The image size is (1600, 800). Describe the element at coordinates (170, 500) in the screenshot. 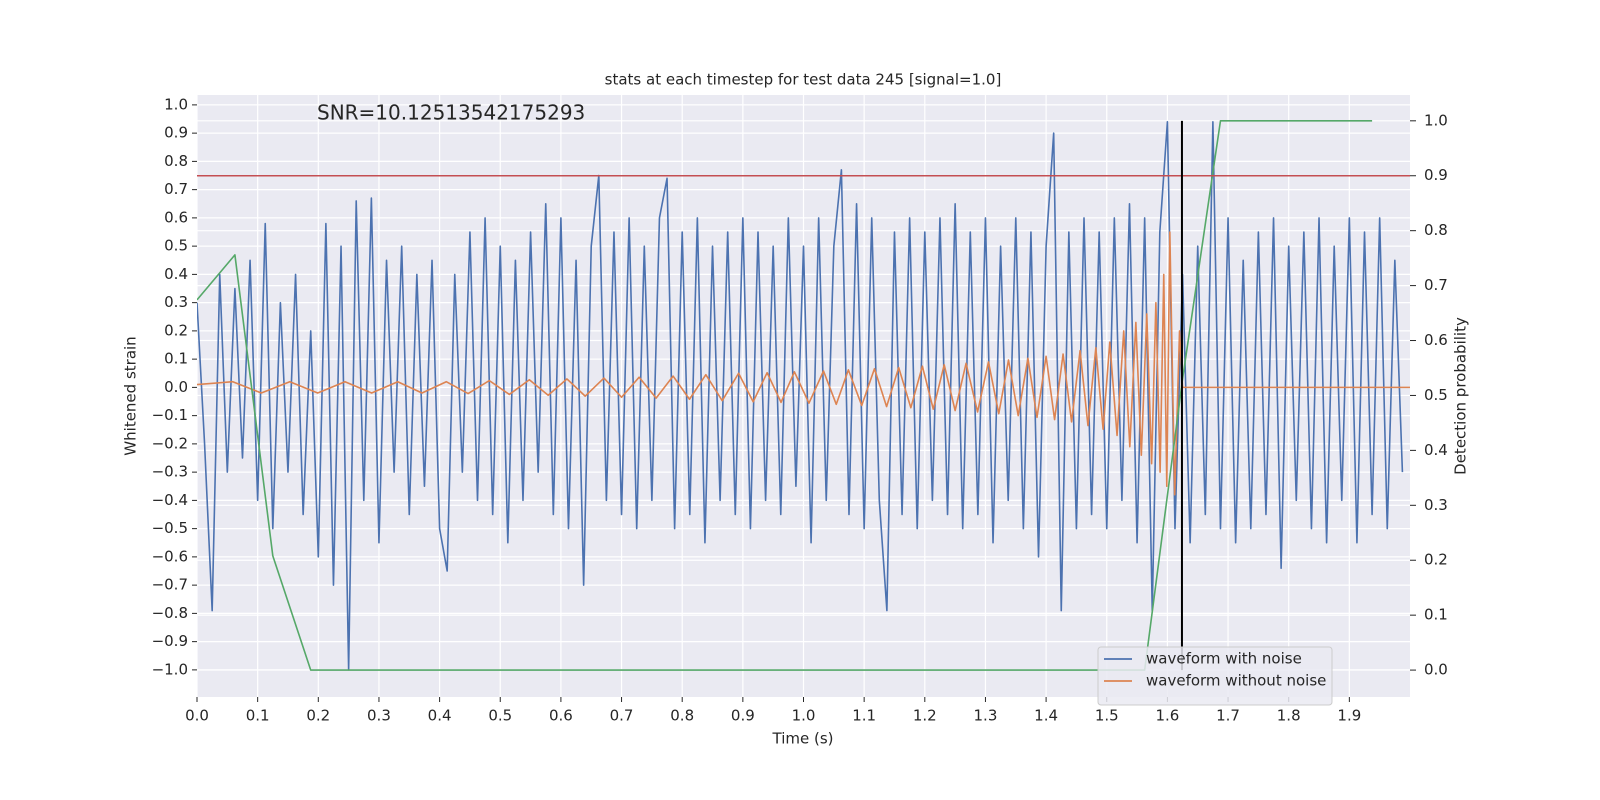

I see `y-tick-label: −0.4` at that location.